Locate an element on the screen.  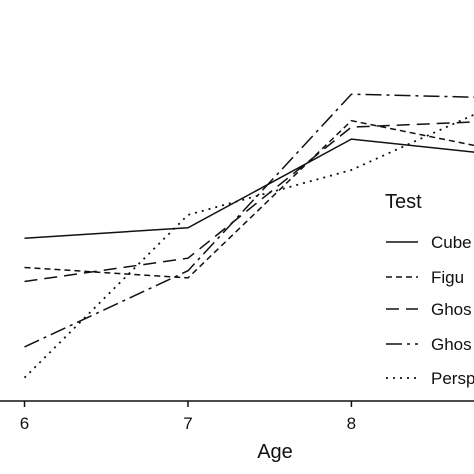
legend-title: Test is located at coordinates (403, 202).